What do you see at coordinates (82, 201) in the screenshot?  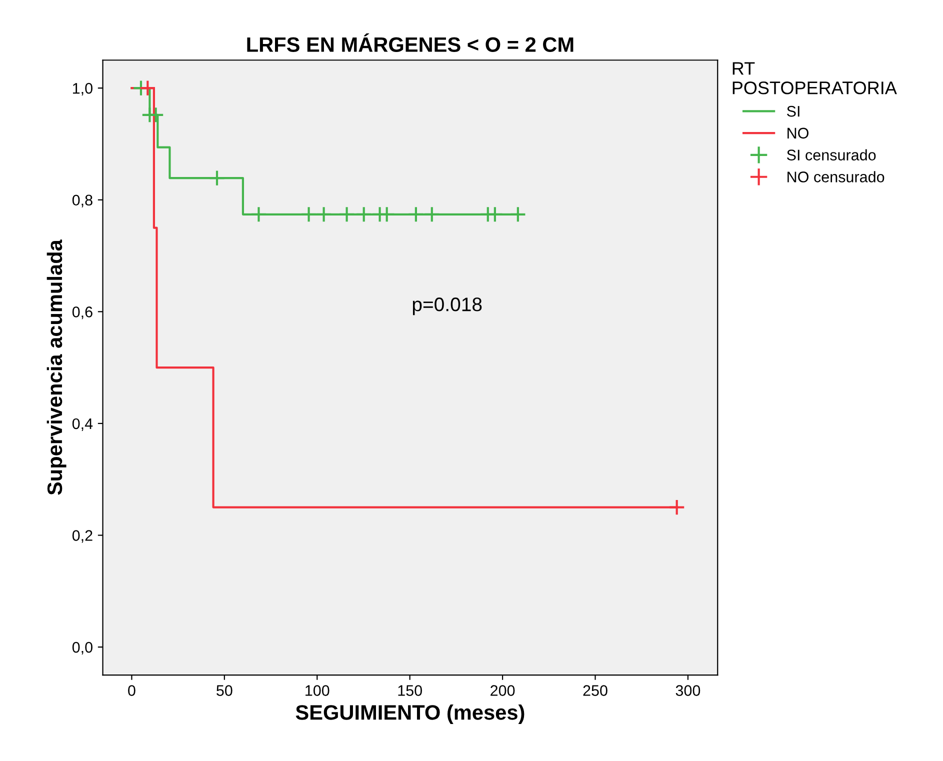 I see `y-tick-label: 0,8` at bounding box center [82, 201].